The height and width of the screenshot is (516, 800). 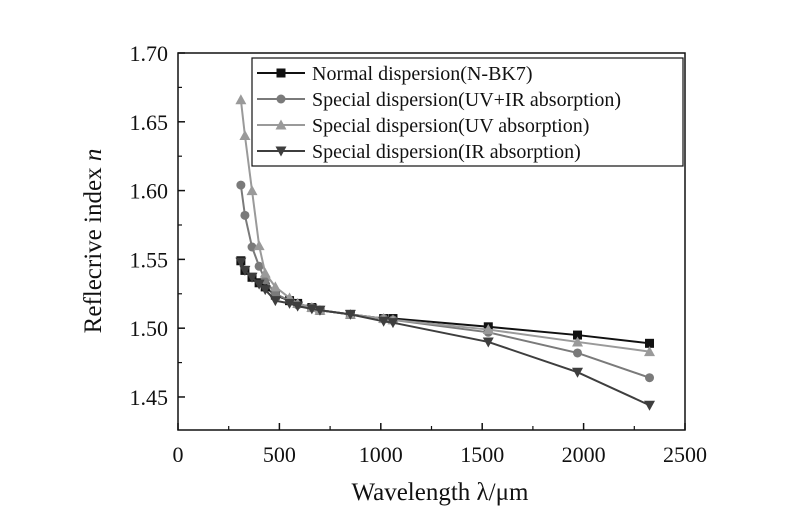 I want to click on y-axis-label: Reflecrive index n, so click(x=93, y=241).